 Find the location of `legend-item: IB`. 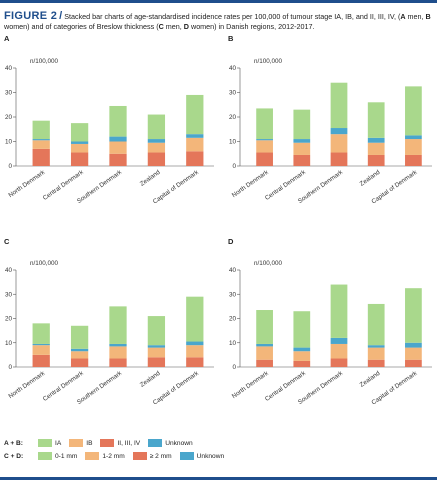

legend-item: IB is located at coordinates (80, 443).